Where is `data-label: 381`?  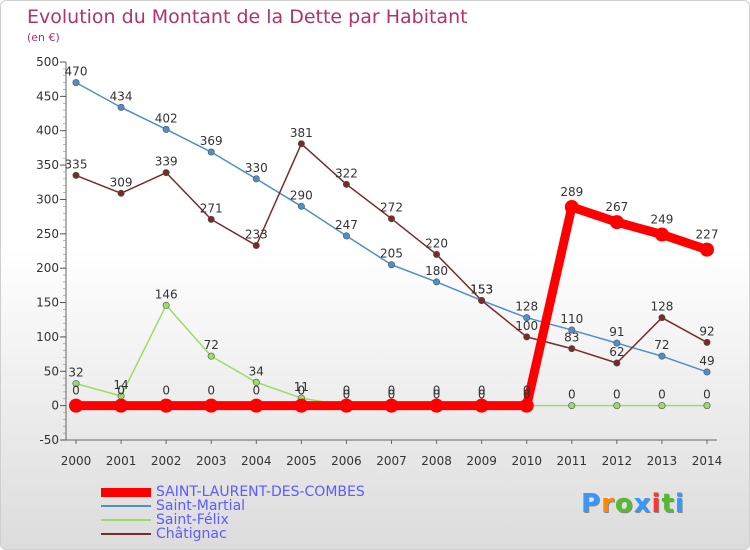
data-label: 381 is located at coordinates (301, 133).